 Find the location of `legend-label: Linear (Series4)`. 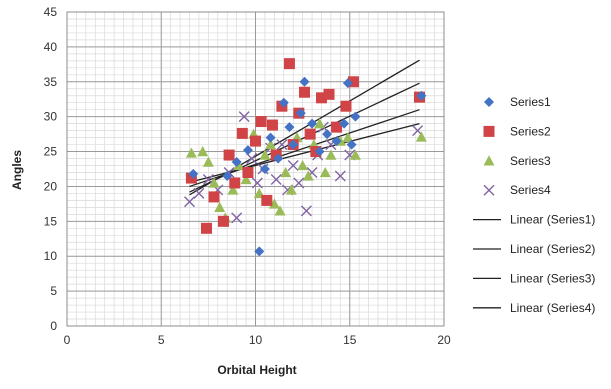

legend-label: Linear (Series4) is located at coordinates (552, 308).